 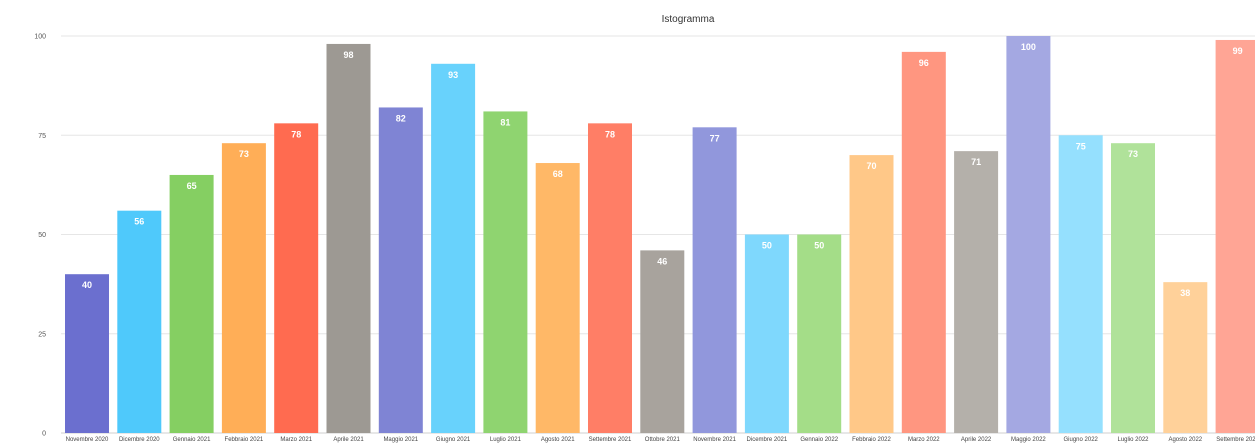 What do you see at coordinates (1238, 51) in the screenshot?
I see `data-label: 99` at bounding box center [1238, 51].